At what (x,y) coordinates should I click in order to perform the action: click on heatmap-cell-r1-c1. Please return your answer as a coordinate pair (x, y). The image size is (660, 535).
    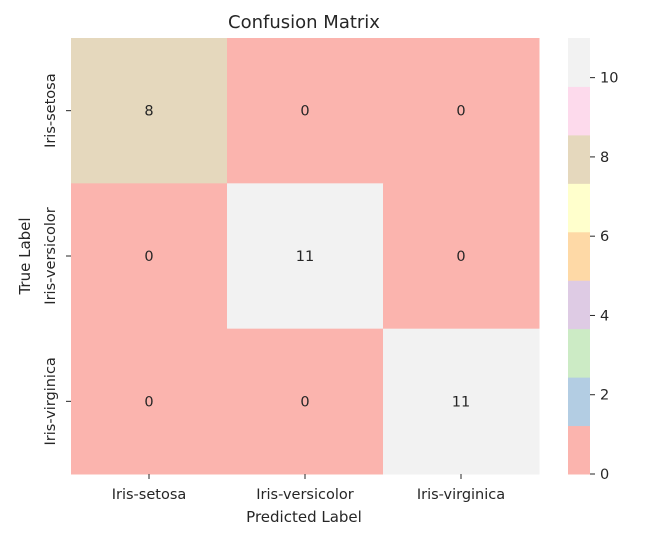
    Looking at the image, I should click on (305, 256).